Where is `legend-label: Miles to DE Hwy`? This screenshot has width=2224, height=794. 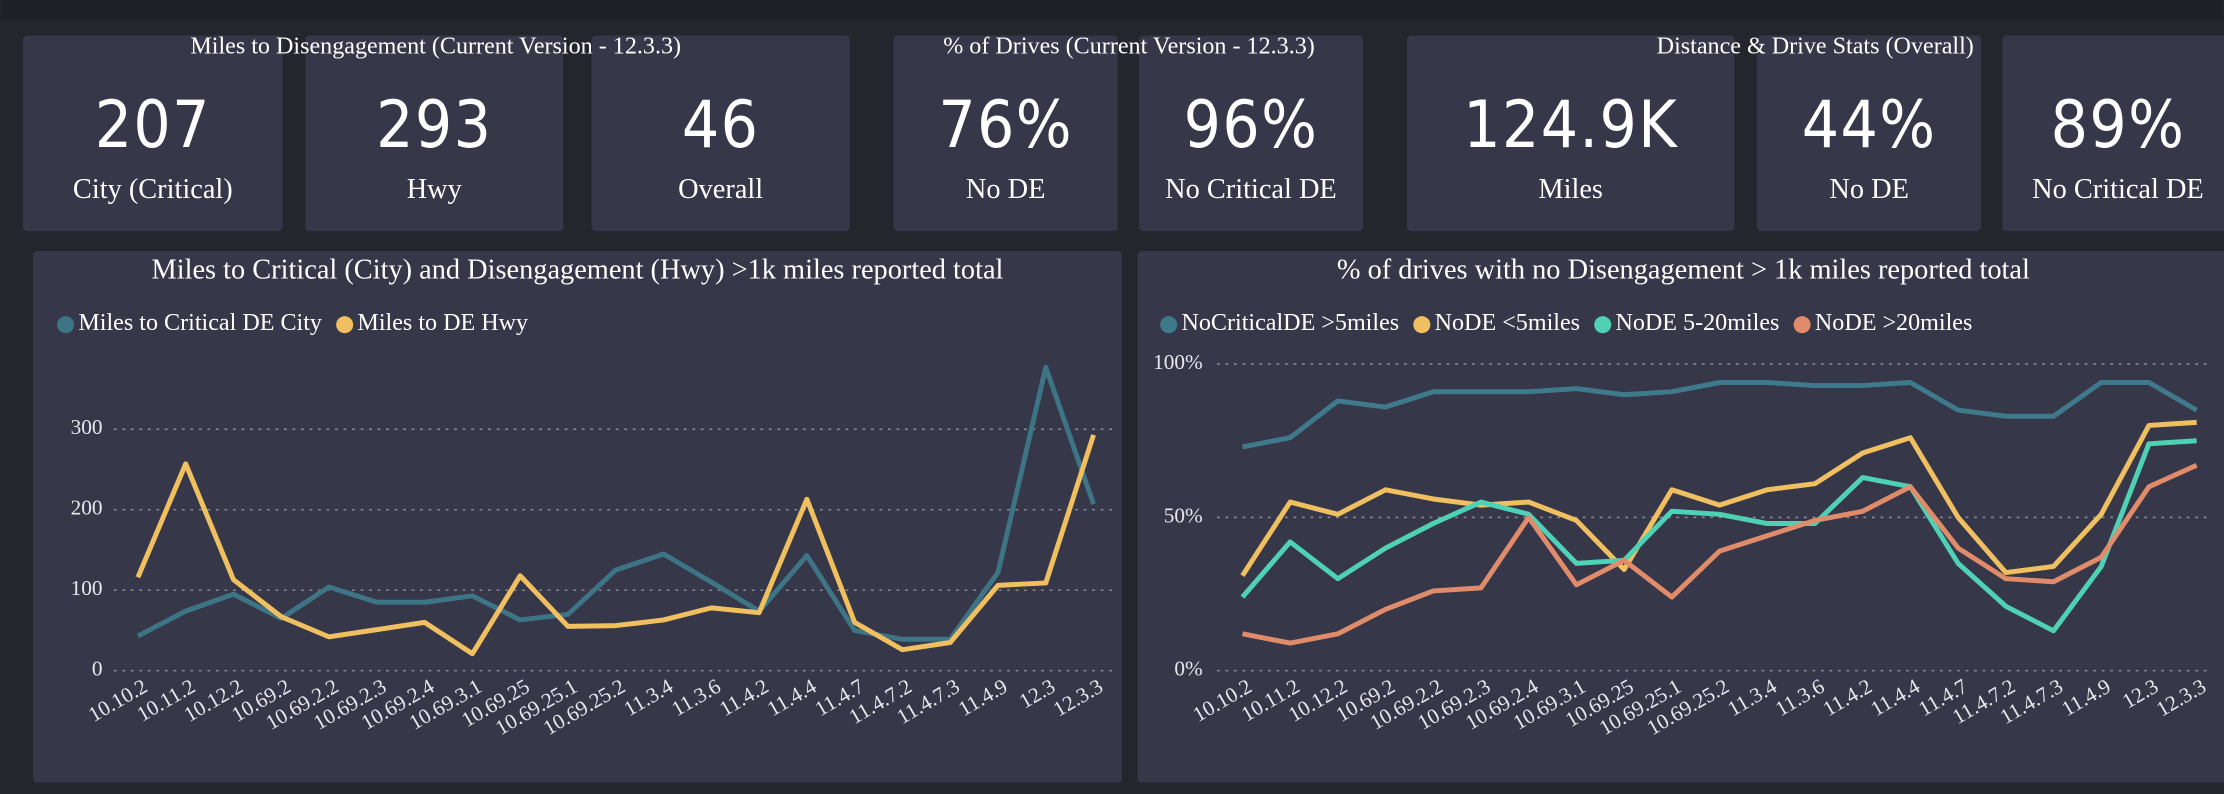
legend-label: Miles to DE Hwy is located at coordinates (442, 323).